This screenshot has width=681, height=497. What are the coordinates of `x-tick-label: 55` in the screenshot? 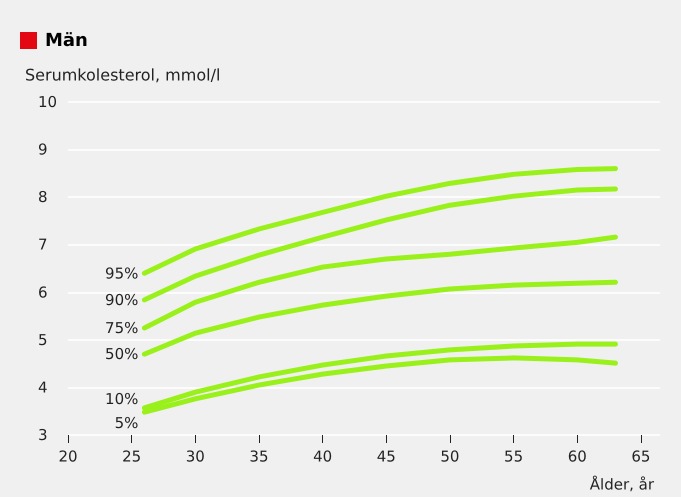 It's located at (514, 457).